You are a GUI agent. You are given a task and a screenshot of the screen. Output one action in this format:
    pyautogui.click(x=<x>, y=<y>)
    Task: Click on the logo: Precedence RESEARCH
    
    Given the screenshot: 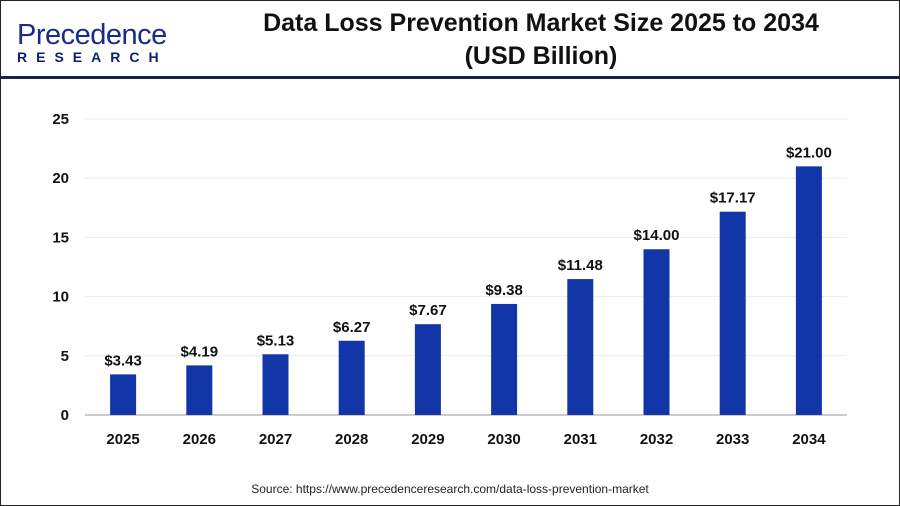 What is the action you would take?
    pyautogui.click(x=92, y=42)
    